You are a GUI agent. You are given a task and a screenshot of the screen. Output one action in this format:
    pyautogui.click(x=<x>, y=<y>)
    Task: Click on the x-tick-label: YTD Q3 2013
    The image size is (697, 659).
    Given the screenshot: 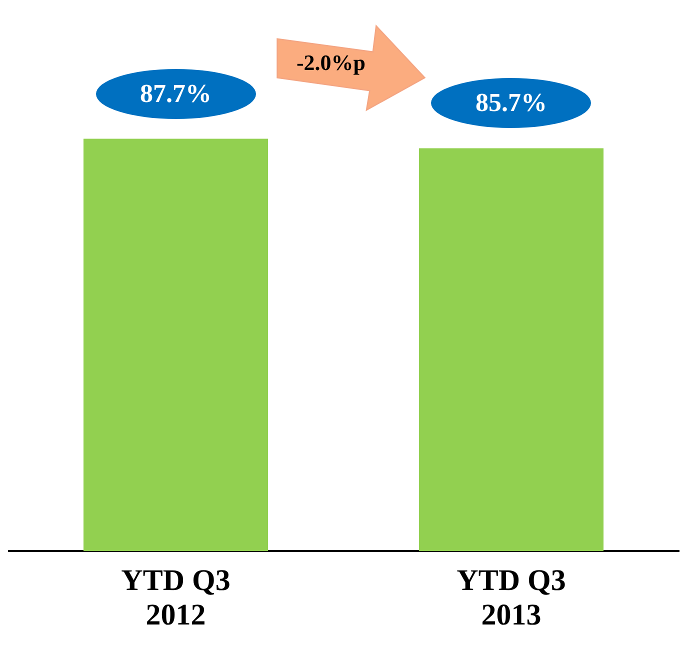 What is the action you would take?
    pyautogui.click(x=511, y=598)
    